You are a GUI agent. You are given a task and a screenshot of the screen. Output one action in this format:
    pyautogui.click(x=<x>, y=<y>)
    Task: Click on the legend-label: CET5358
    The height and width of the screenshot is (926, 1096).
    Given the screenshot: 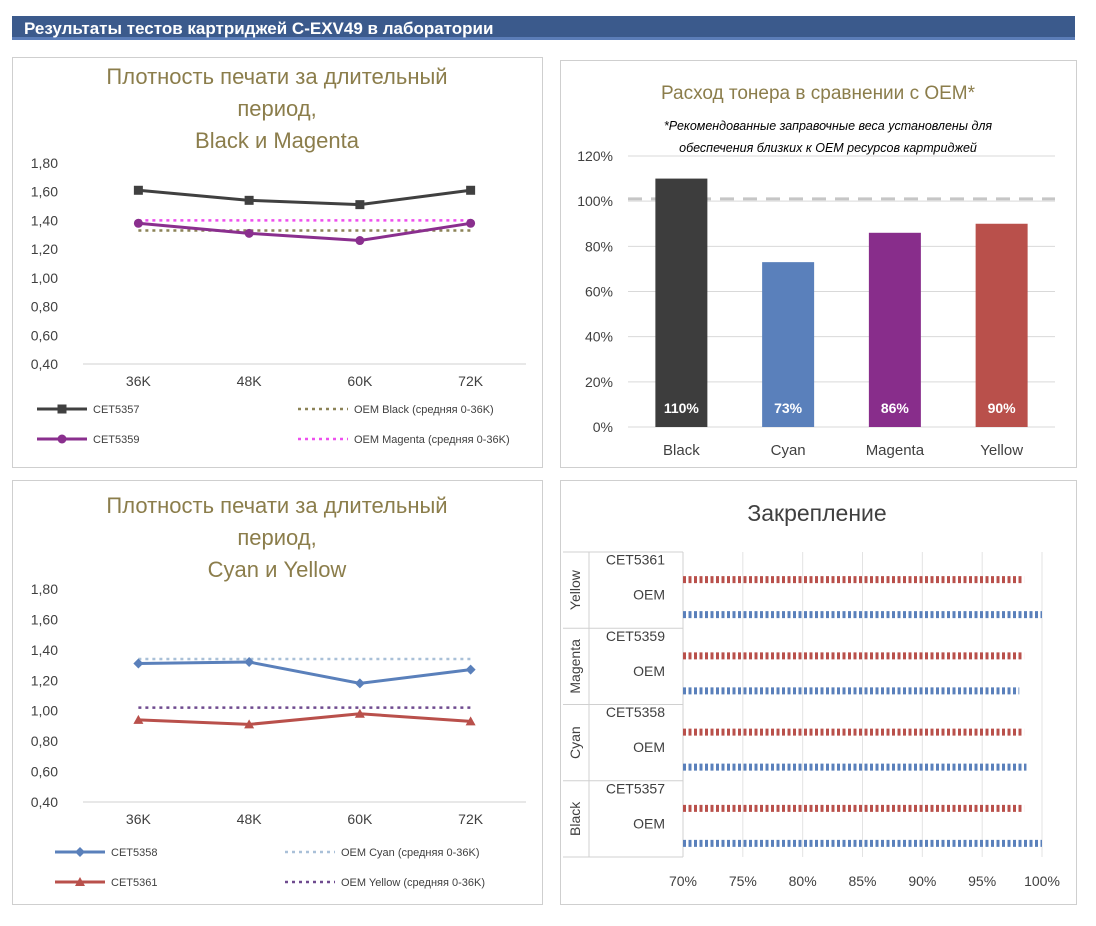 What is the action you would take?
    pyautogui.click(x=134, y=853)
    